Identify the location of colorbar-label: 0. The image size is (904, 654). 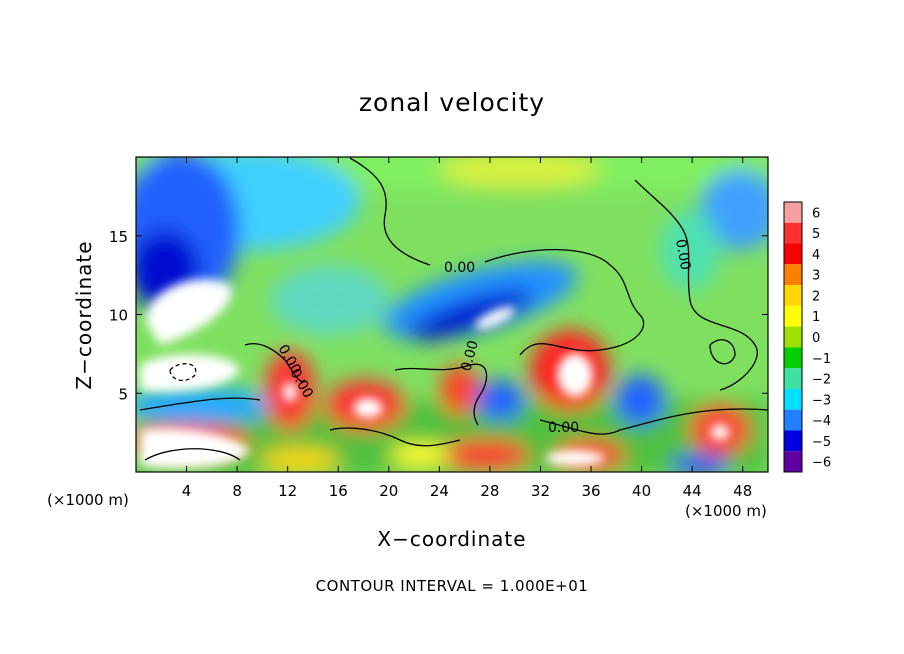
(816, 338).